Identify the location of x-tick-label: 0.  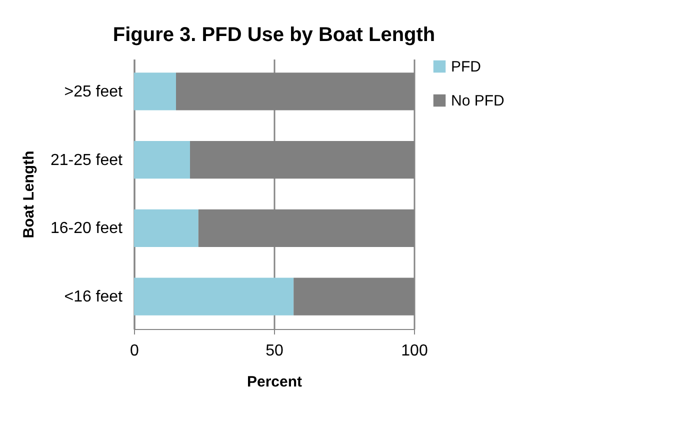
(135, 351).